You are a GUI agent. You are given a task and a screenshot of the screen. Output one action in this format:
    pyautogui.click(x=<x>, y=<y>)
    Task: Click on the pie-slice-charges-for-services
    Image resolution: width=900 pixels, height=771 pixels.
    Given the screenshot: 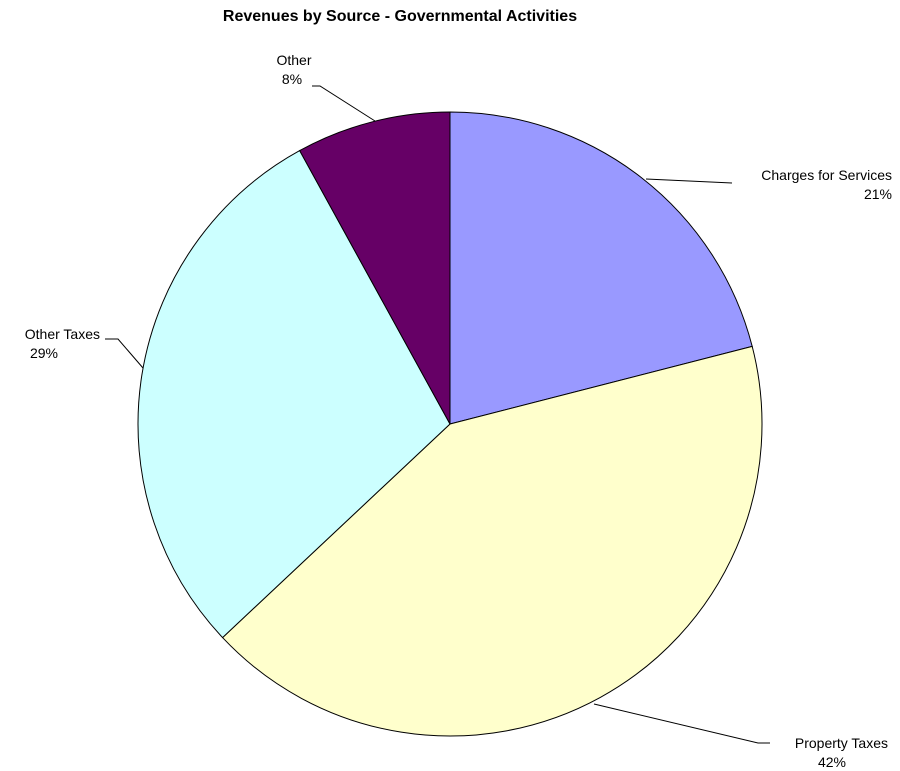 What is the action you would take?
    pyautogui.click(x=601, y=268)
    